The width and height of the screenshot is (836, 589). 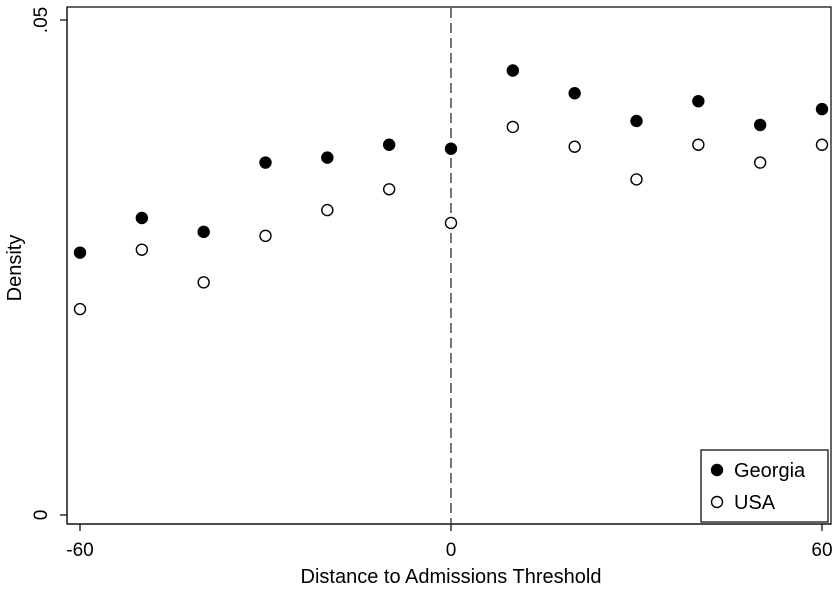 What do you see at coordinates (41, 20) in the screenshot?
I see `y-tick-label: .05` at bounding box center [41, 20].